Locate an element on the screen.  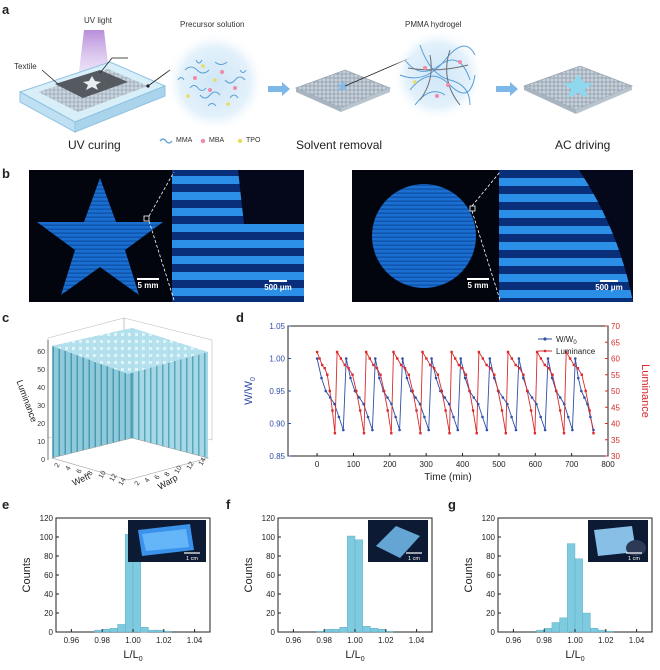
tpo-legend-icon is located at coordinates (240, 141).